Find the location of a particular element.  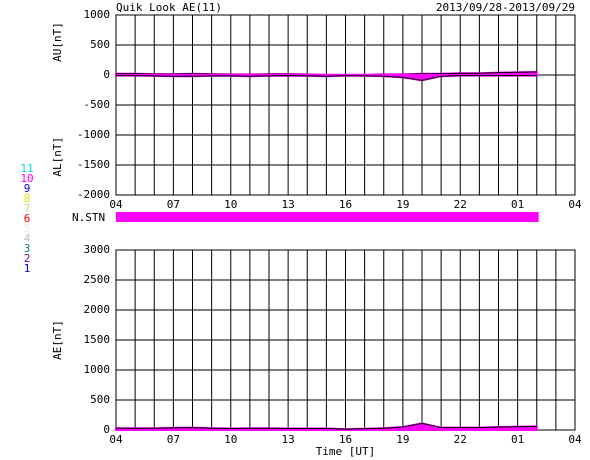

station-number: 2 is located at coordinates (27, 258).